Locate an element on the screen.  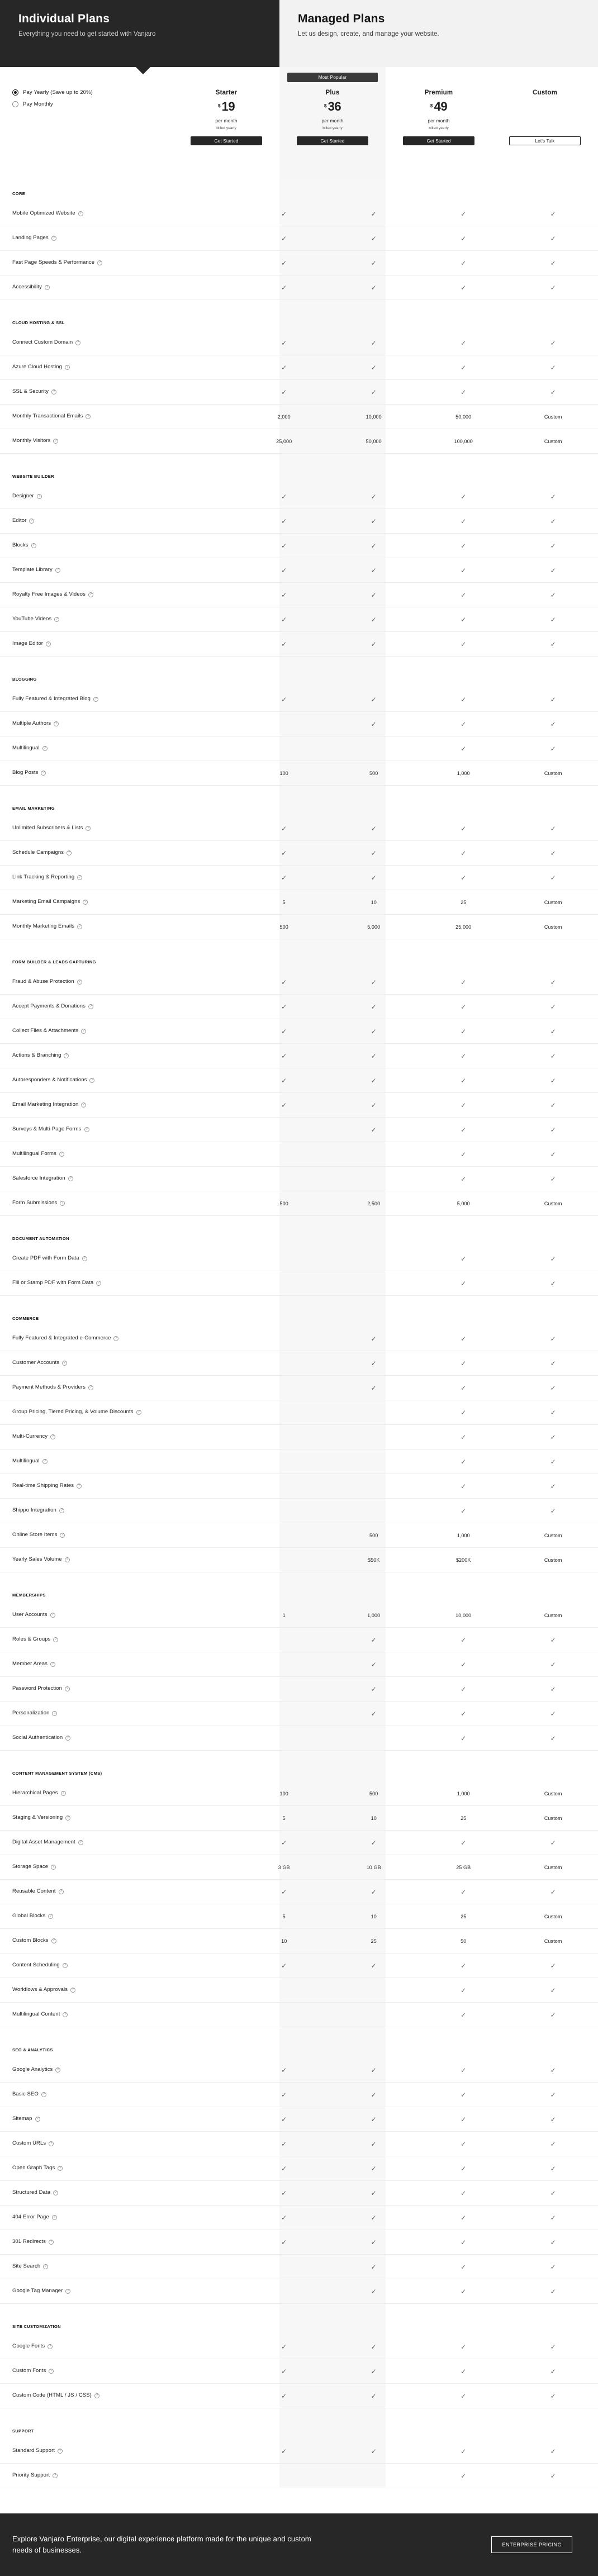
feature-name-cell: Marketing Email Campaigns? is located at coordinates (119, 902).